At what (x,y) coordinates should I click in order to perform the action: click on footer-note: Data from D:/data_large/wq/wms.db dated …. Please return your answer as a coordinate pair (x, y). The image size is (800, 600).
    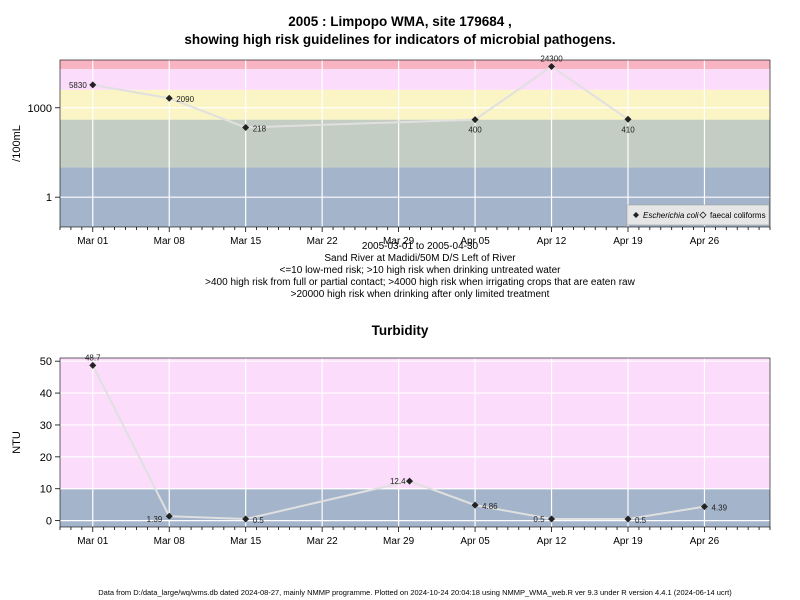
    Looking at the image, I should click on (415, 592).